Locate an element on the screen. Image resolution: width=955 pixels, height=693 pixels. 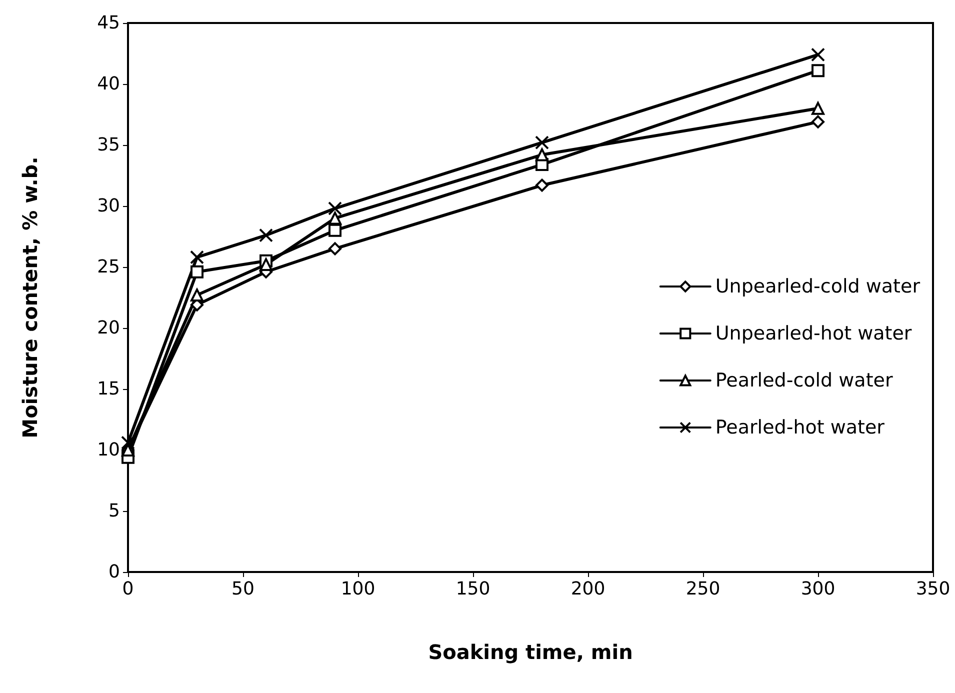
y-tick-label: 40 is located at coordinates (108, 84).